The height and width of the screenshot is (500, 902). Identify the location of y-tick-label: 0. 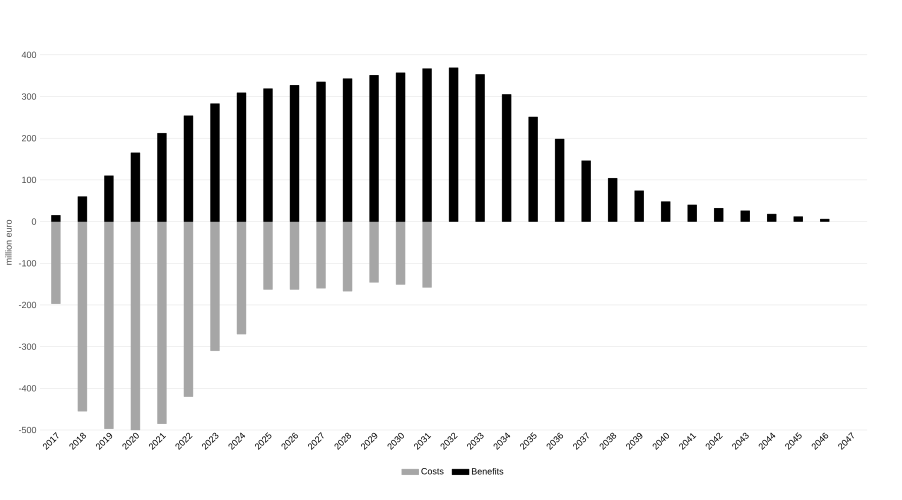
(34, 221).